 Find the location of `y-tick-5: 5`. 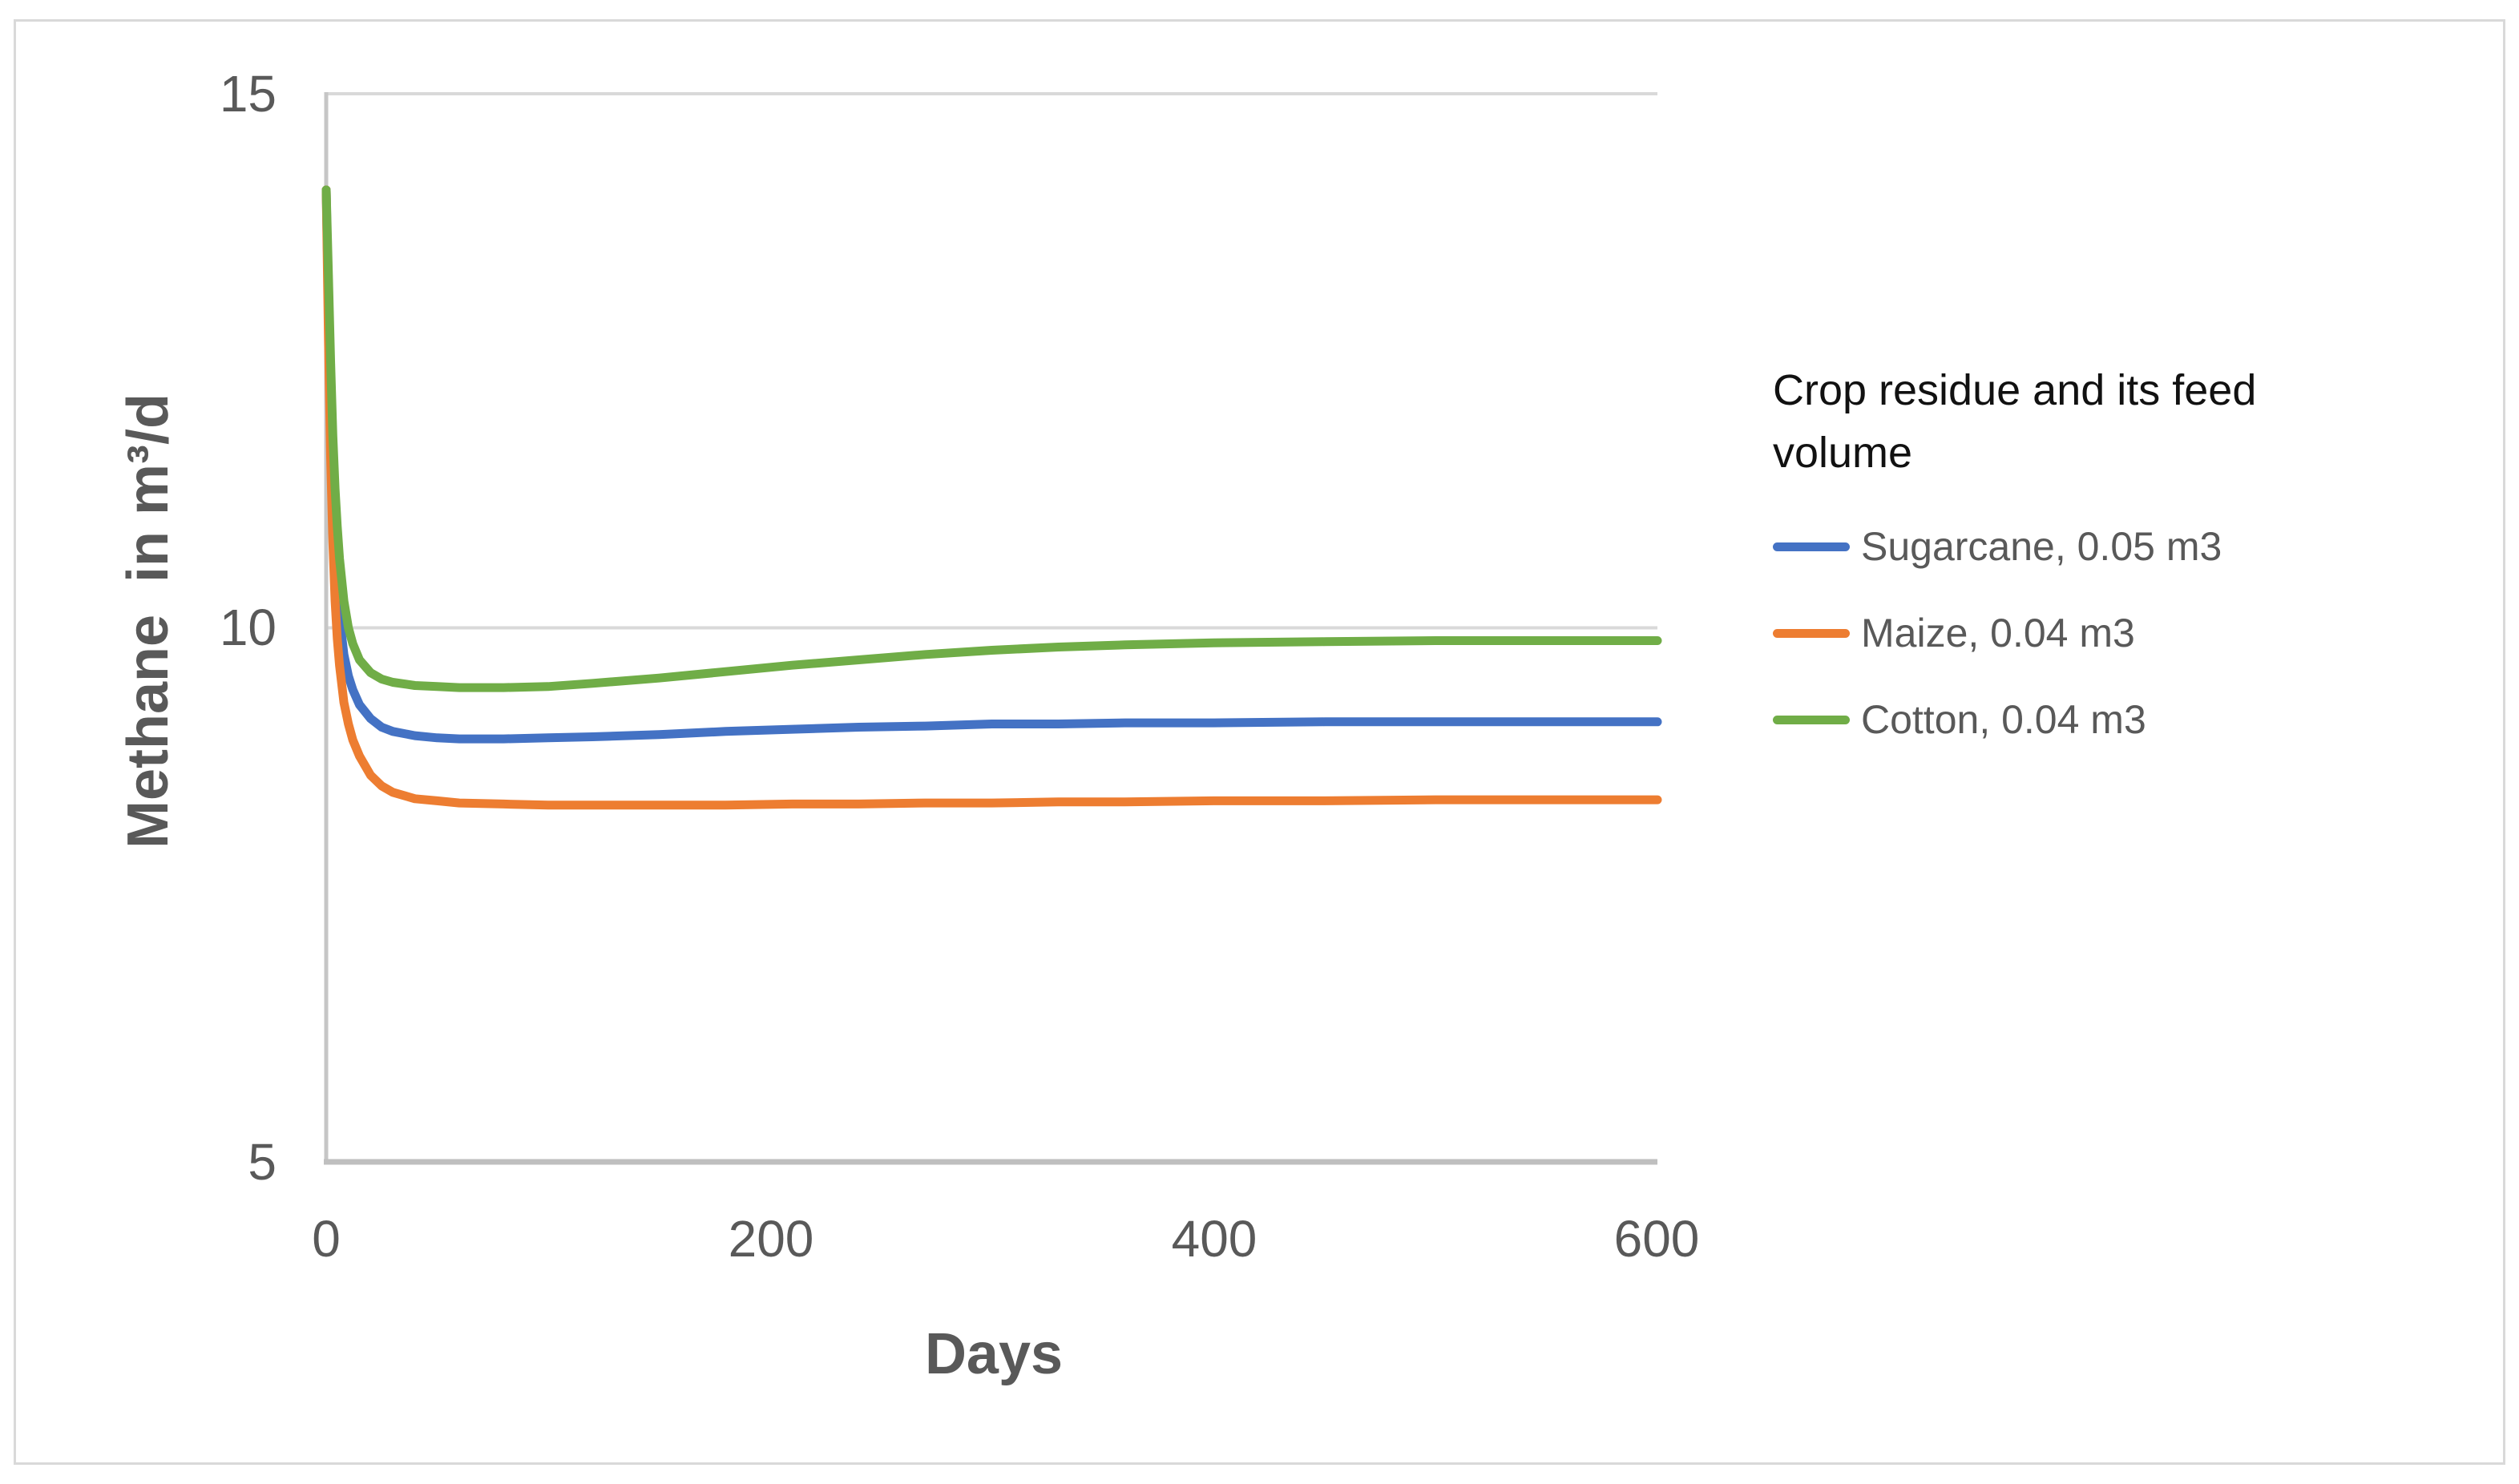

y-tick-5: 5 is located at coordinates (262, 1162).